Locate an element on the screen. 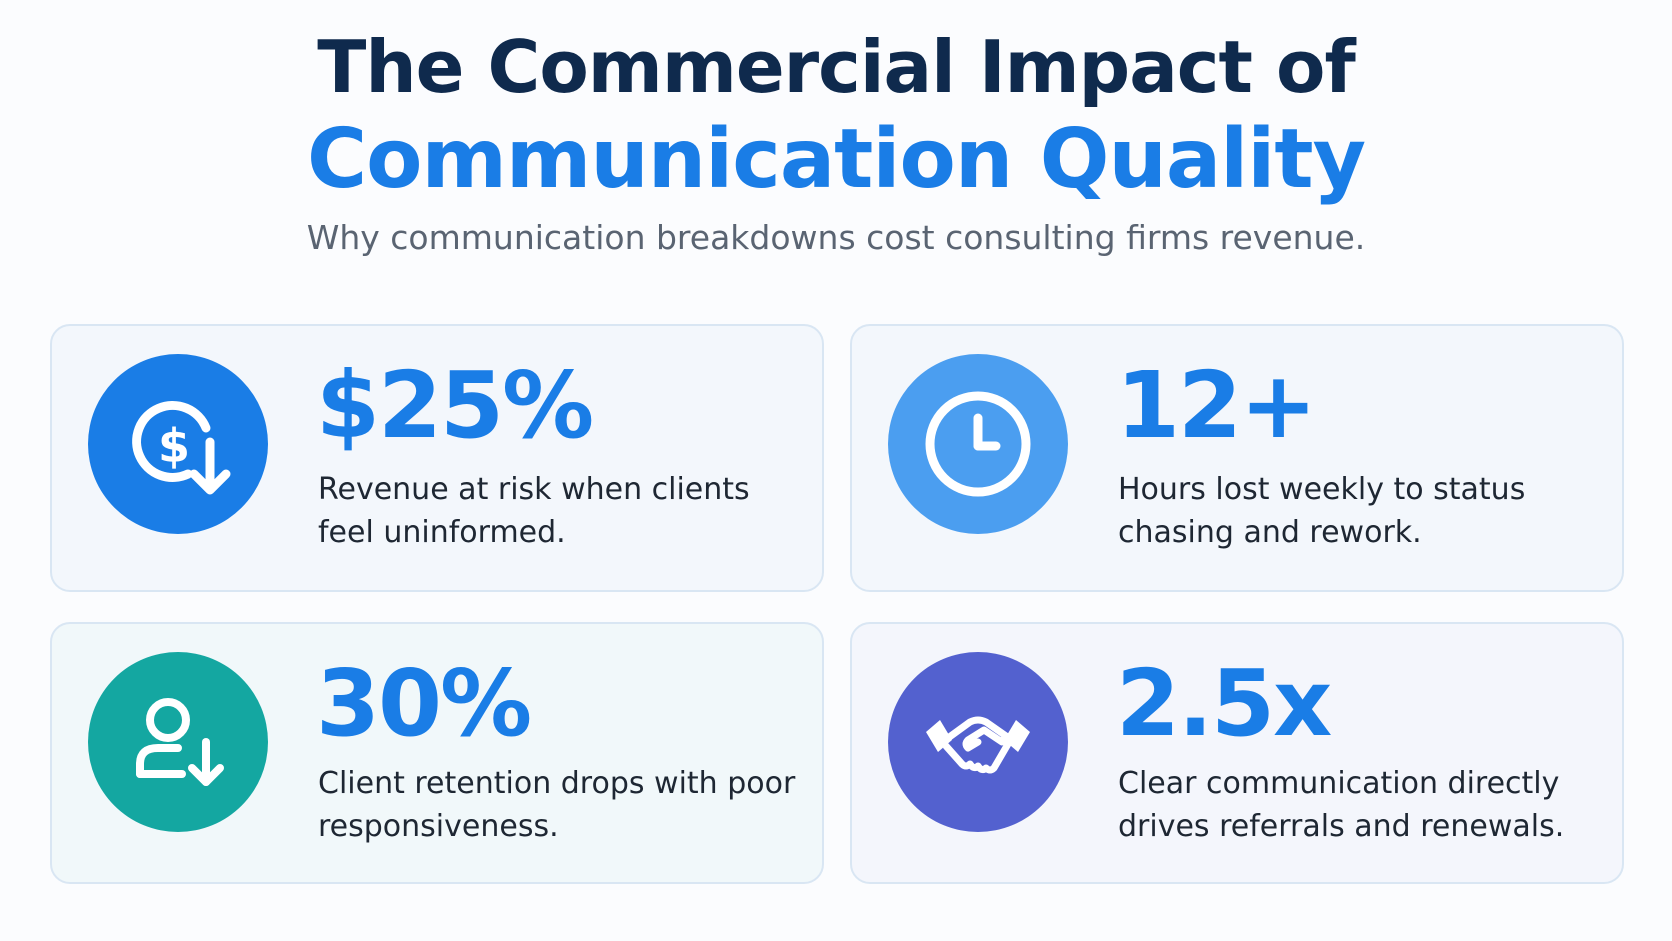  title-line-1: The Commercial Impact of is located at coordinates (836, 67).